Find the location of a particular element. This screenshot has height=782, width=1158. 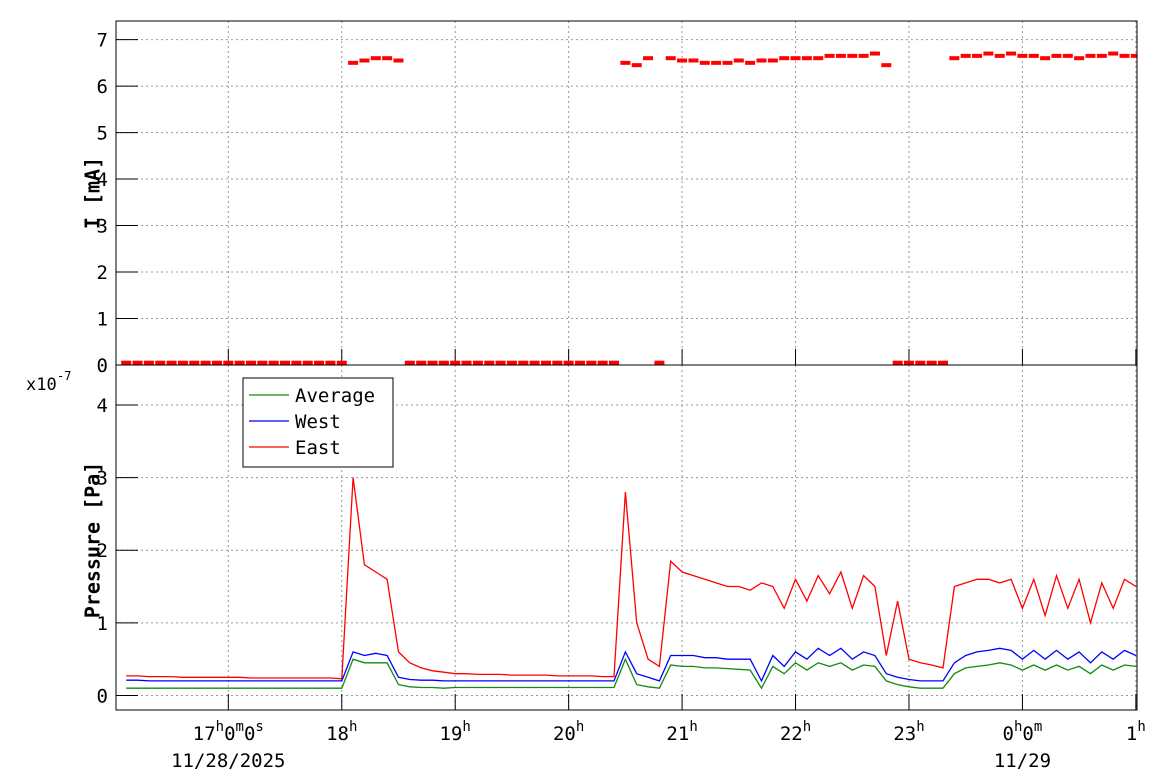

y-axis-title: I [mA] is located at coordinates (93, 193).